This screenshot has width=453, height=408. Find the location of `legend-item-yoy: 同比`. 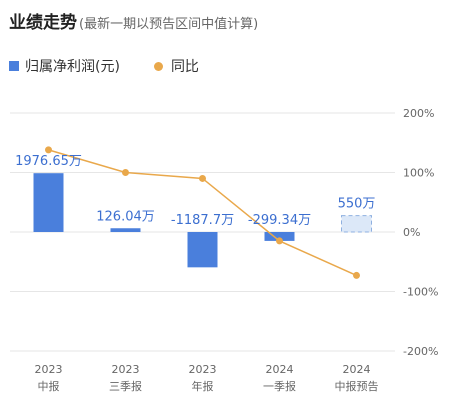

legend-item-yoy: 同比 is located at coordinates (176, 66).